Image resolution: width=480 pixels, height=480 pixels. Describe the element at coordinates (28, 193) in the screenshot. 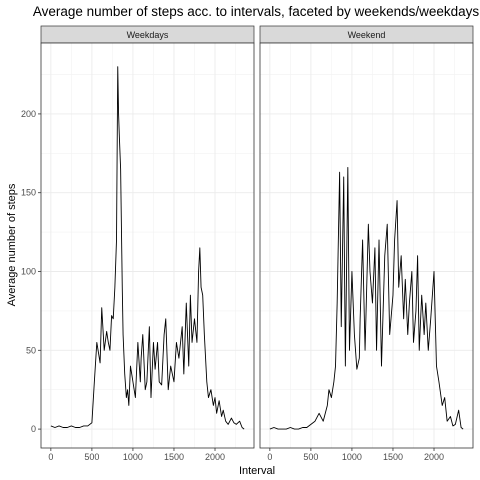

I see `y-tick-label: 150` at that location.